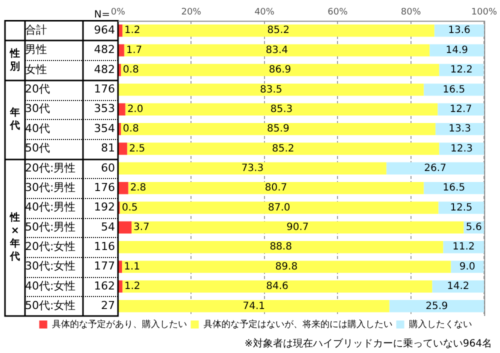 This screenshot has width=500, height=353. Describe the element at coordinates (411, 13) in the screenshot. I see `x-tick-label: 80%` at that location.